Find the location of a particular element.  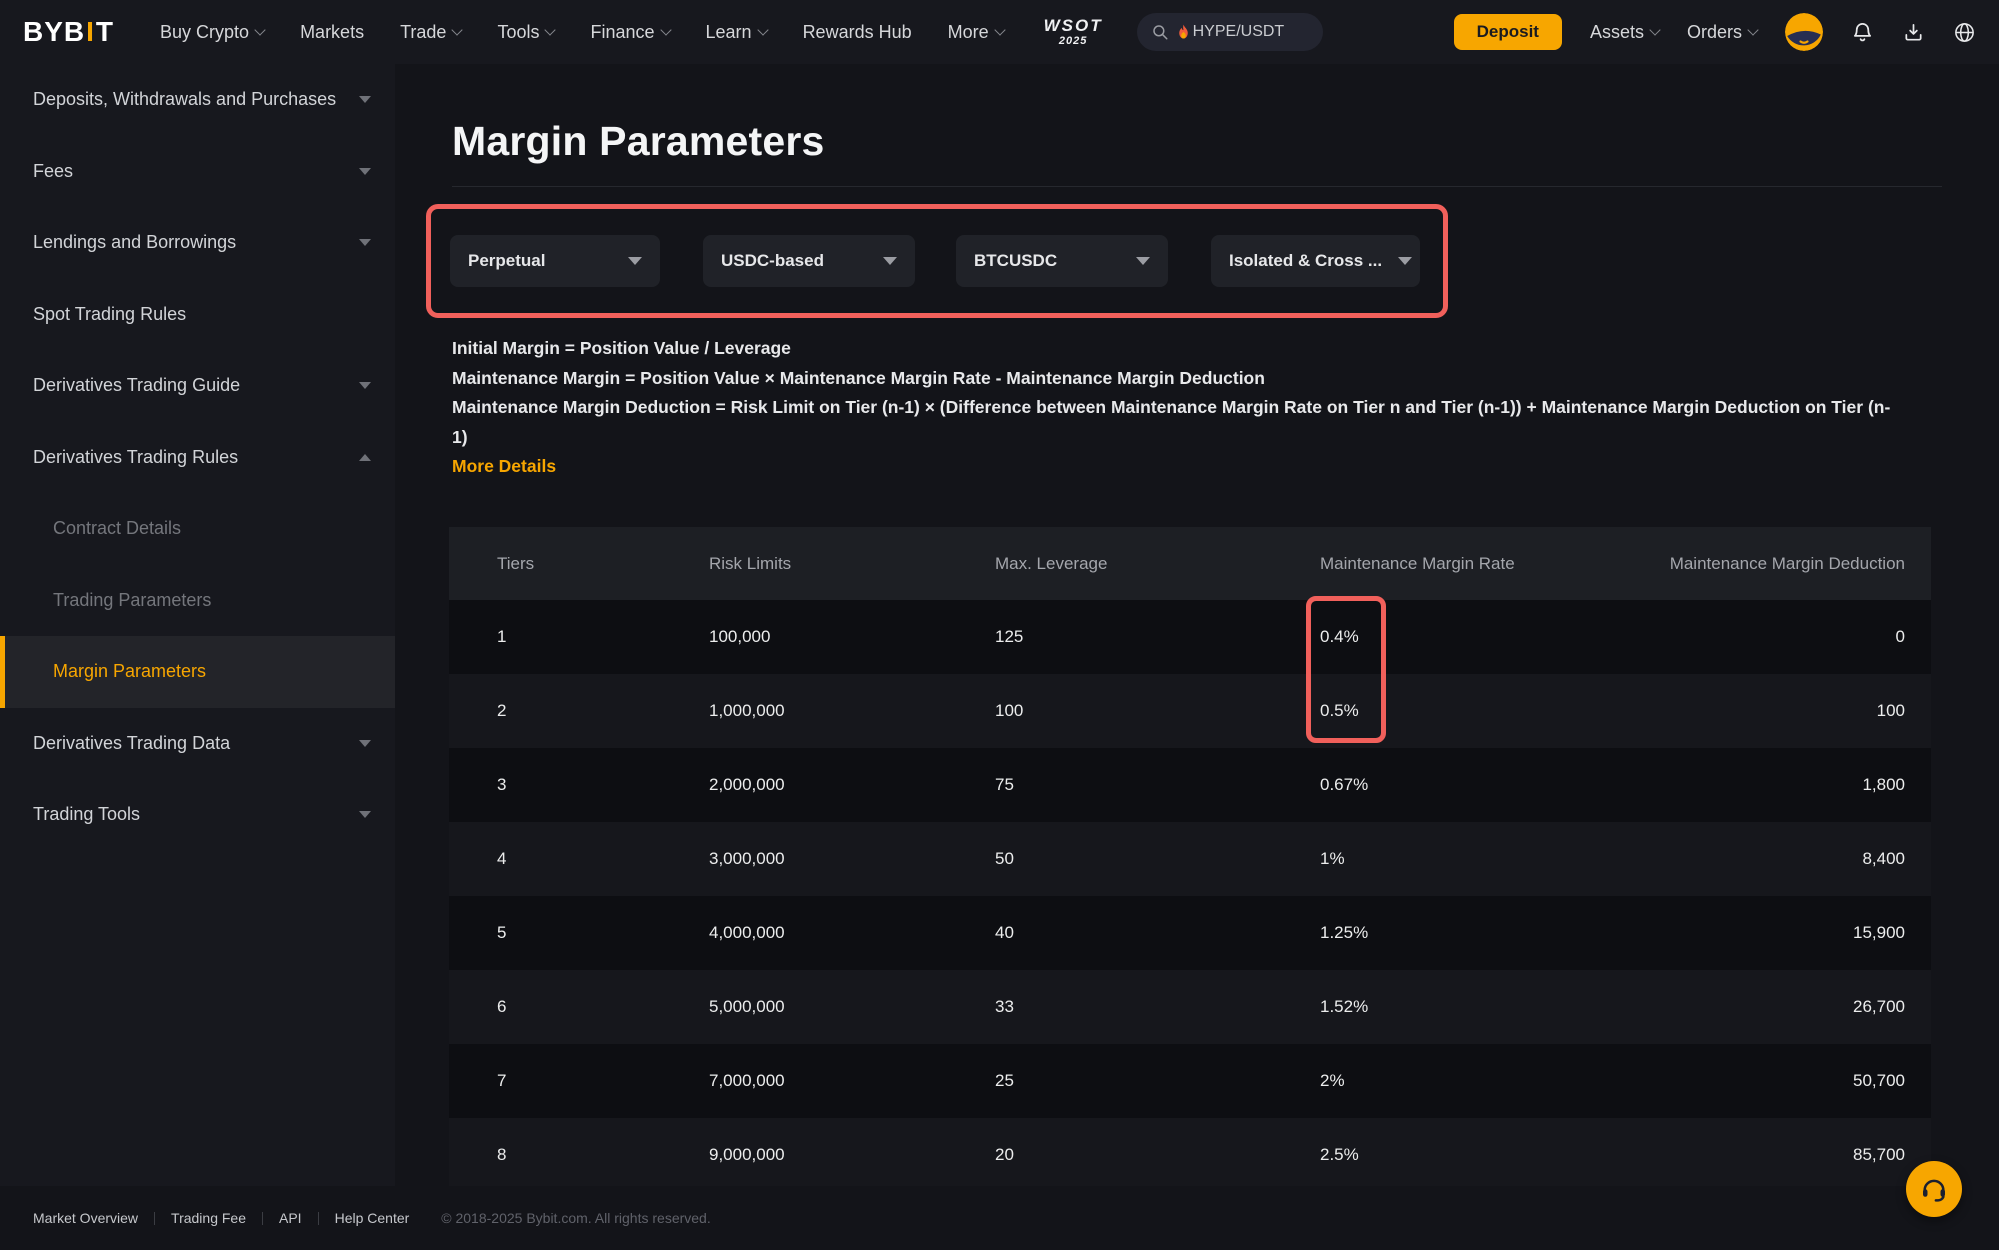

support-chat-button is located at coordinates (1934, 1189).